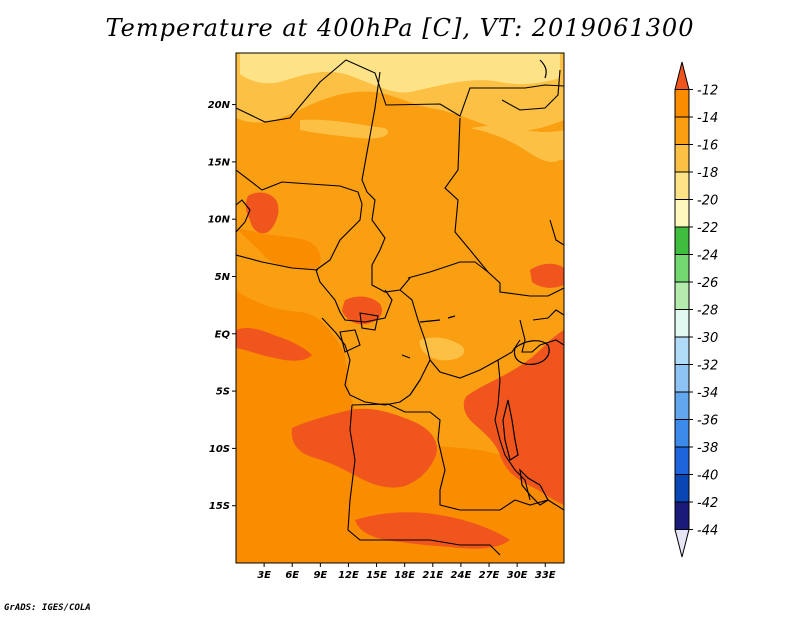  Describe the element at coordinates (707, 118) in the screenshot. I see `colorbar-label: -14` at that location.